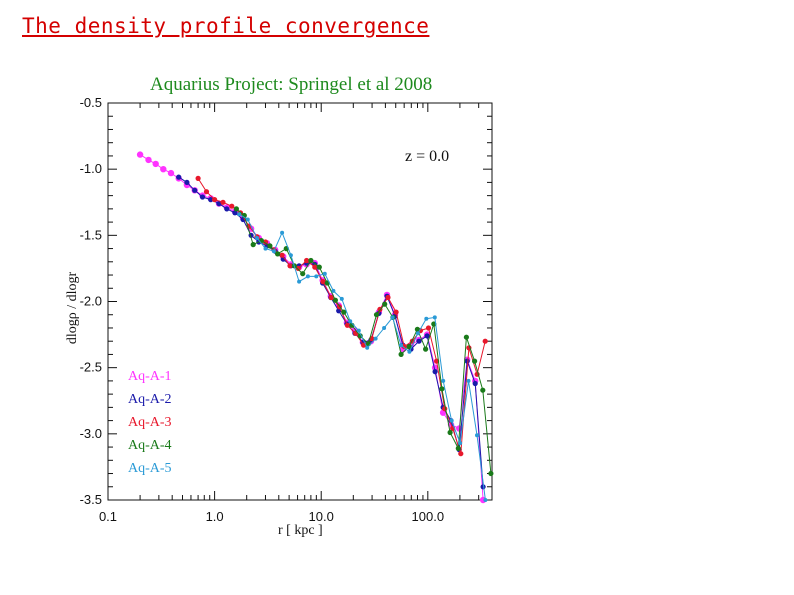 This screenshot has height=595, width=794. What do you see at coordinates (91, 499) in the screenshot?
I see `y-tick-label: -3.5` at bounding box center [91, 499].